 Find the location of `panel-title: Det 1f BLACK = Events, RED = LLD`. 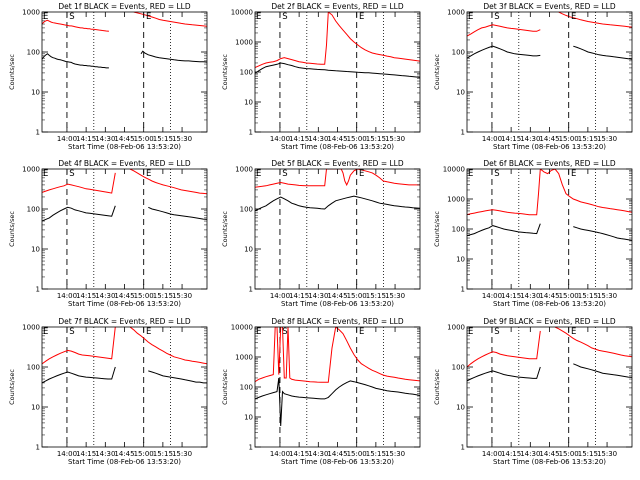

panel-title: Det 1f BLACK = Events, RED = LLD is located at coordinates (124, 6).